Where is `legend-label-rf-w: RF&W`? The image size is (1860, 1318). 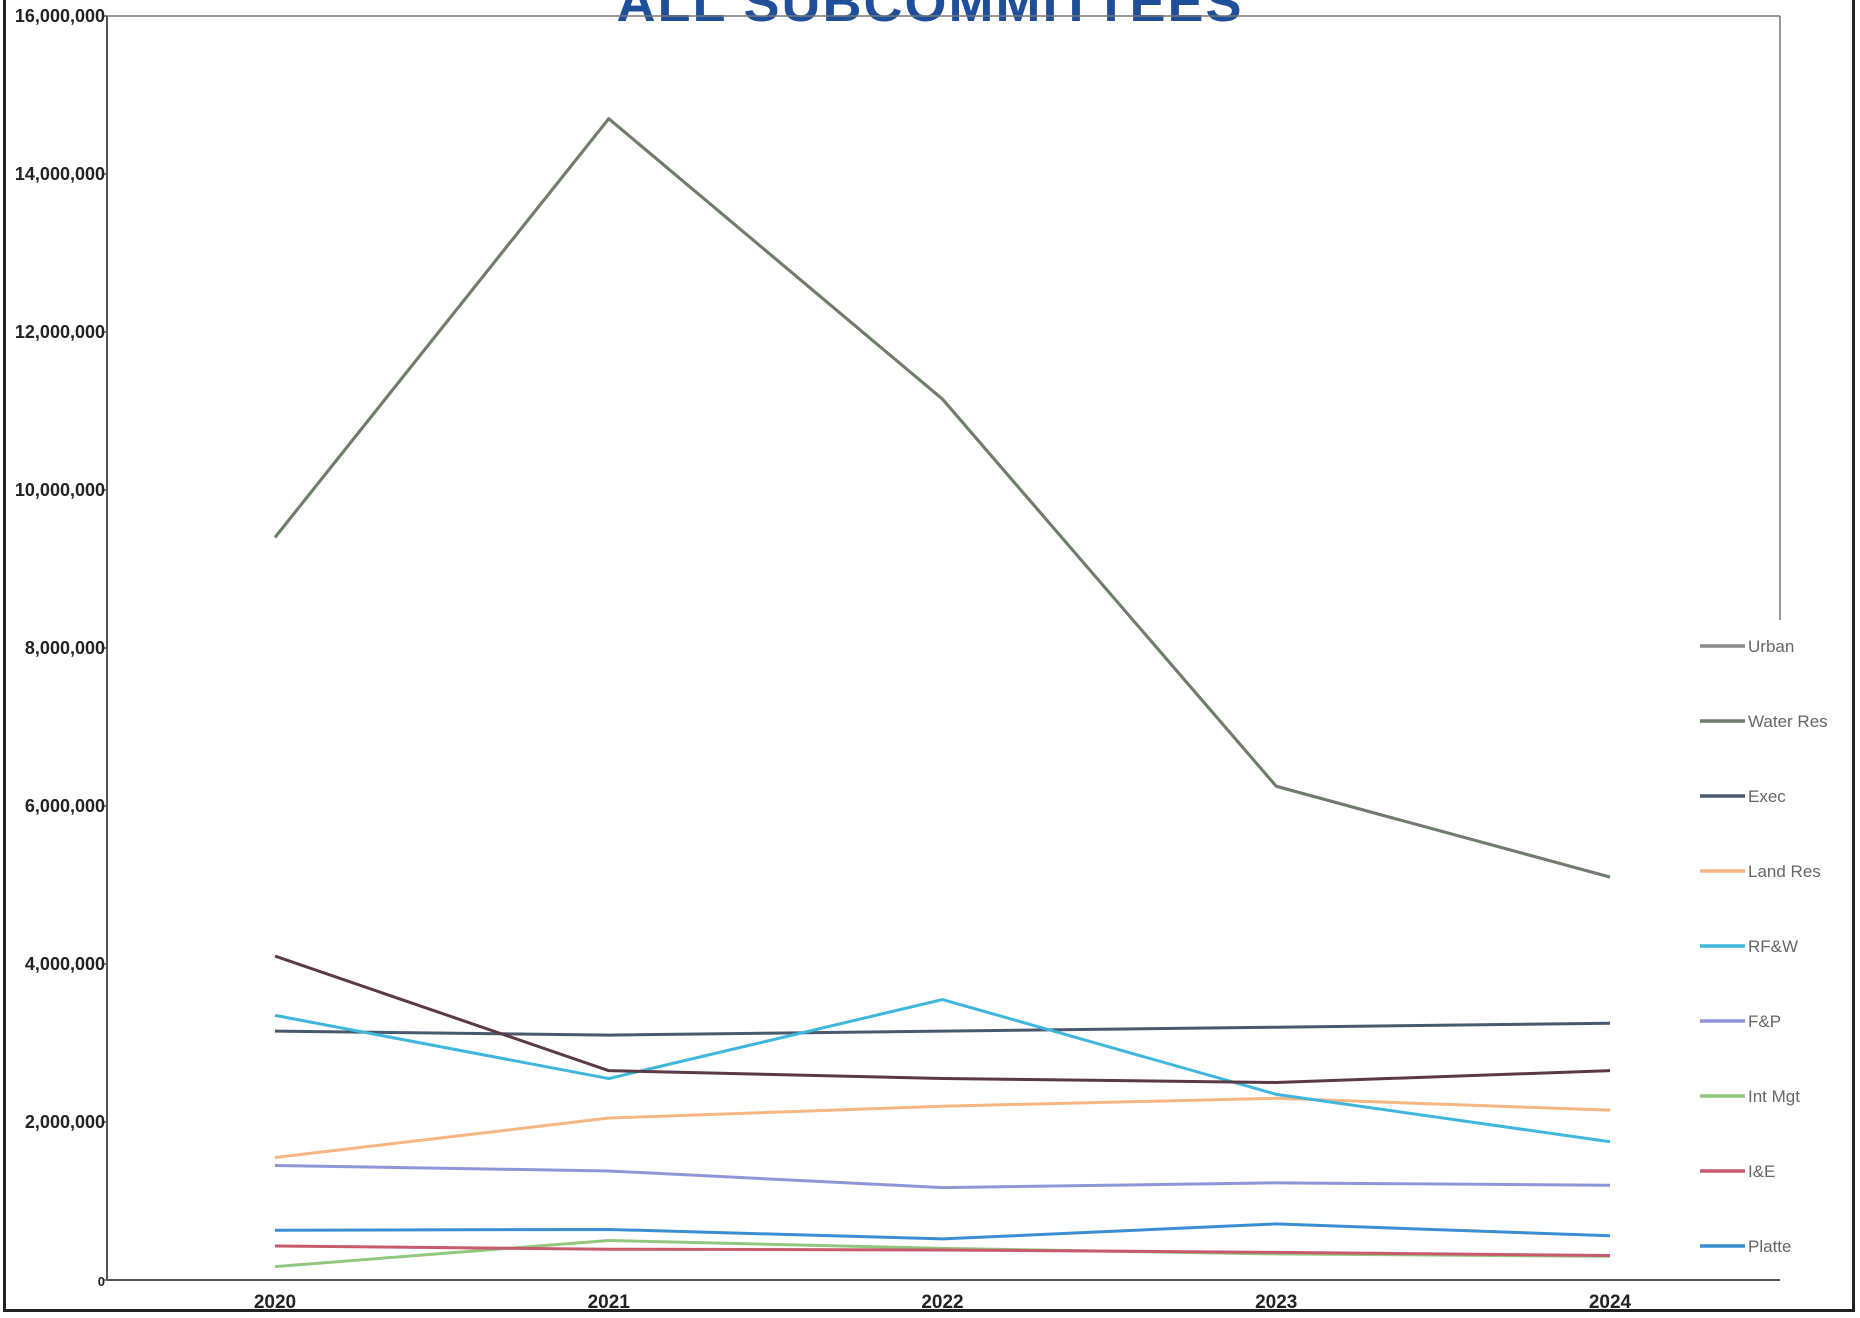 legend-label-rf-w: RF&W is located at coordinates (1773, 946).